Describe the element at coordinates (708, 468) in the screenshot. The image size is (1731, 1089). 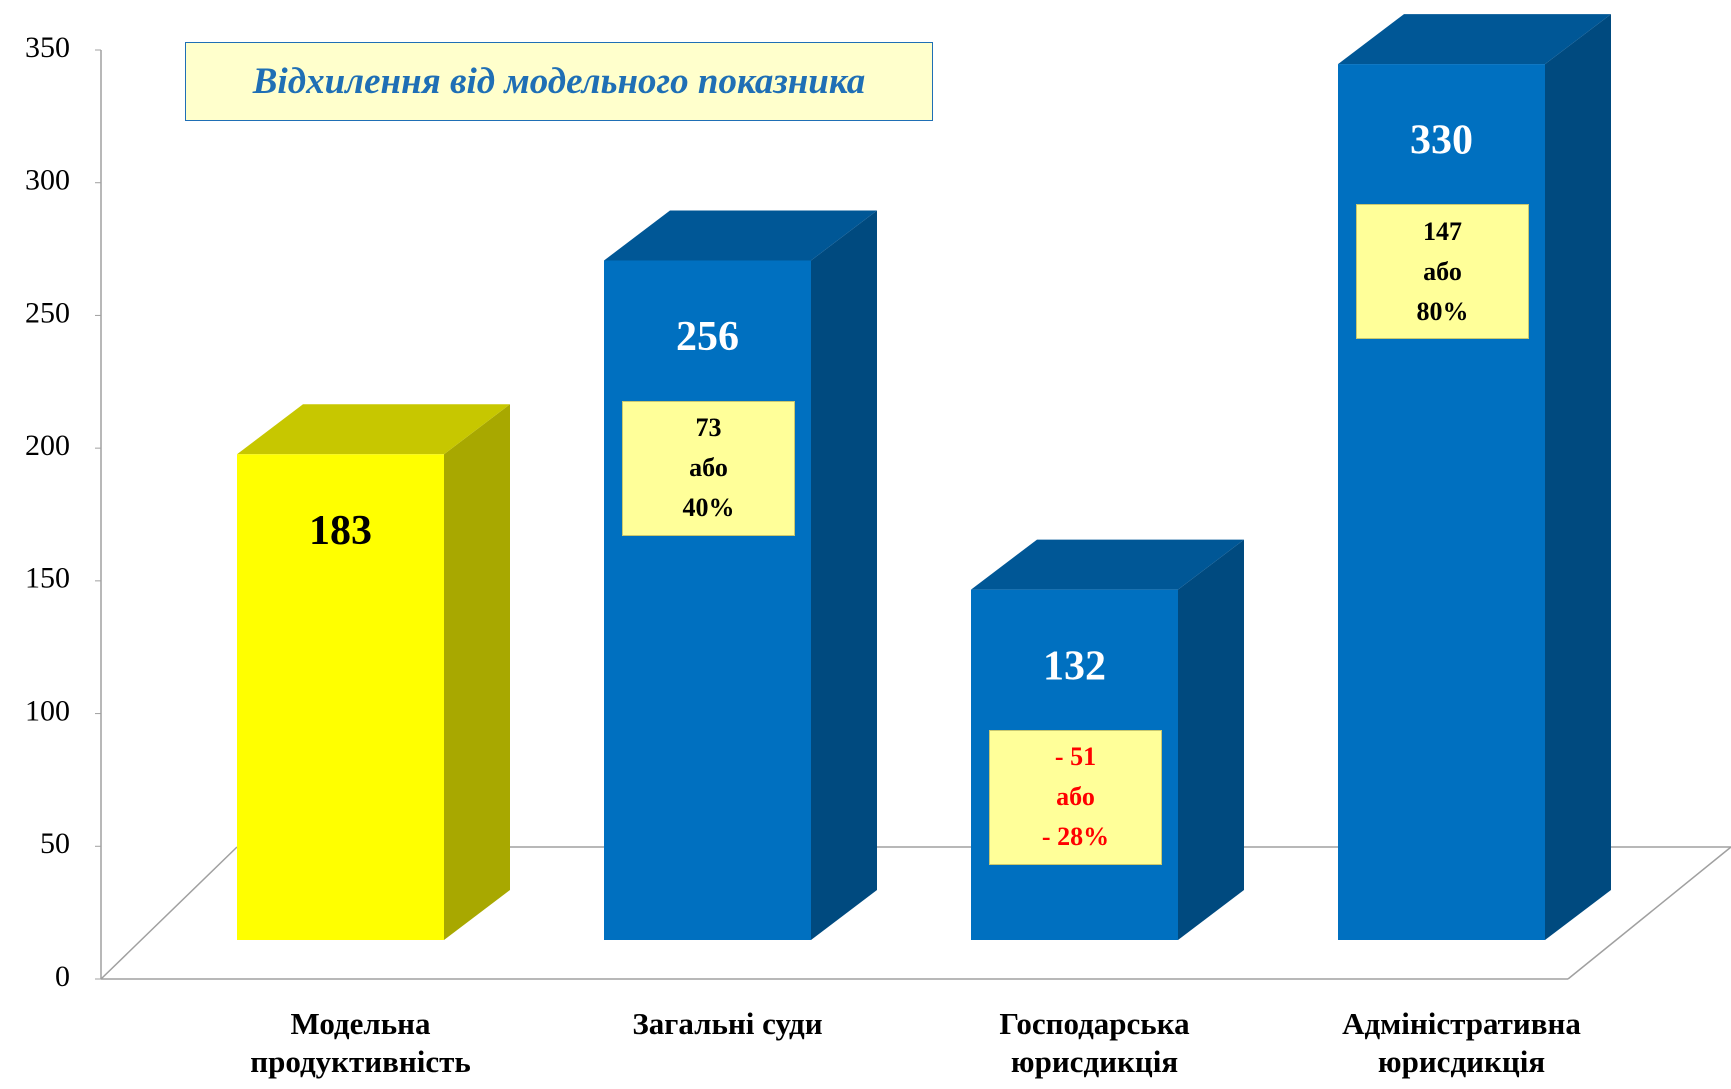
I see `deviation-label: 73 або 40%` at that location.